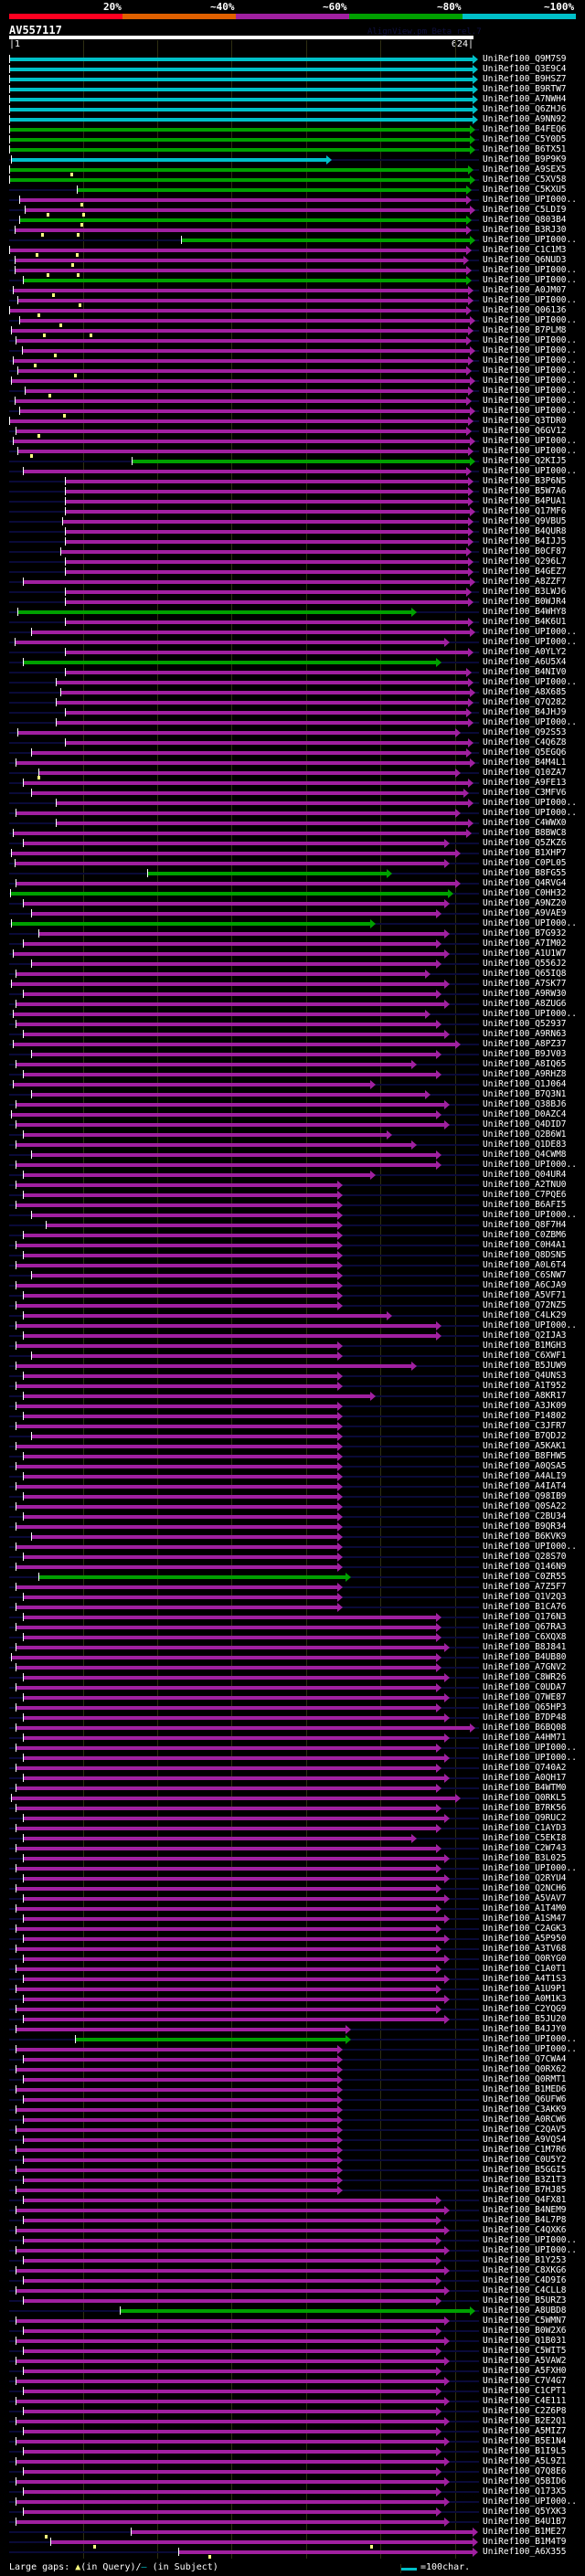  Describe the element at coordinates (525, 1778) in the screenshot. I see `hit-label: UniRef100_A0QH17` at that location.